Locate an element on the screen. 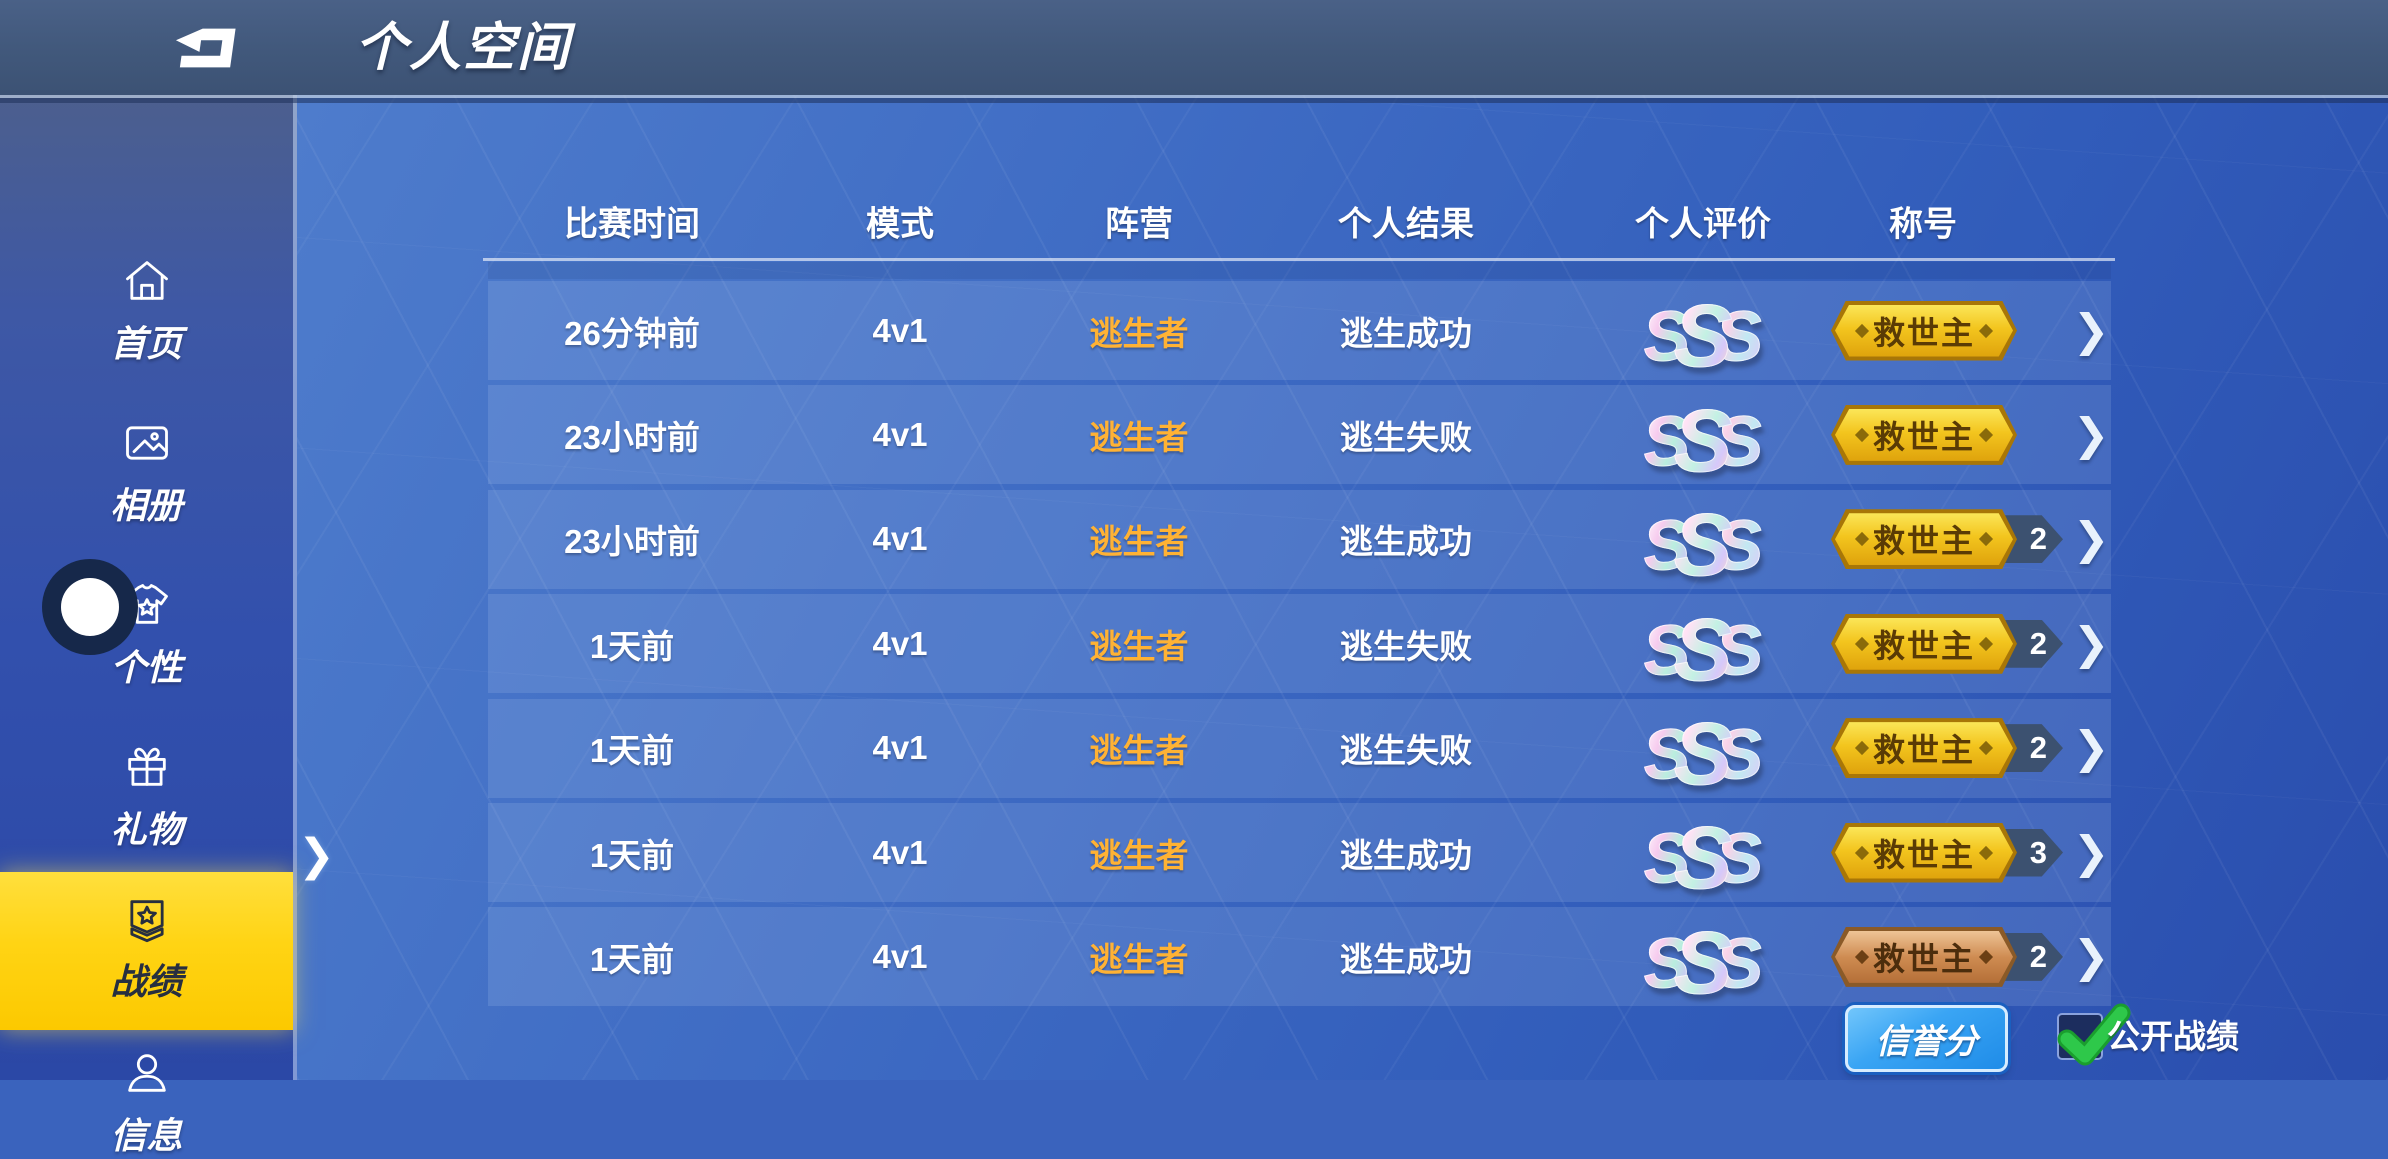  back-button is located at coordinates (206, 48).